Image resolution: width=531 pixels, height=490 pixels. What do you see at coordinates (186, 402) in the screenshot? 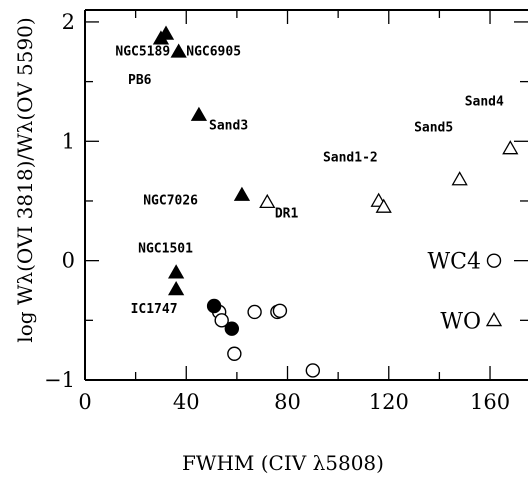
I see `x-tick-label: 40` at bounding box center [186, 402].